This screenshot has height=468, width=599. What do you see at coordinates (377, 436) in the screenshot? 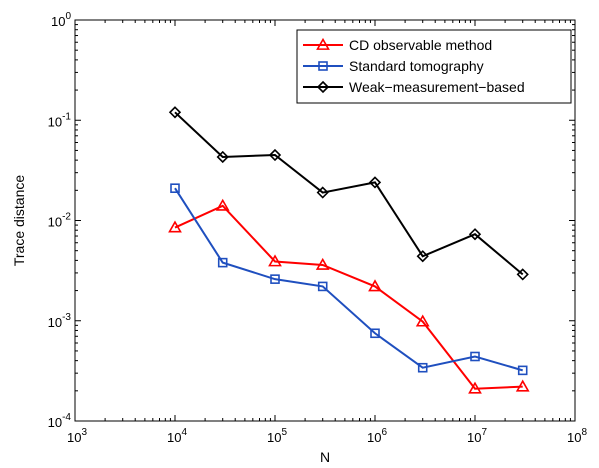
I see `x-tick-label: 10⁶` at bounding box center [377, 436].